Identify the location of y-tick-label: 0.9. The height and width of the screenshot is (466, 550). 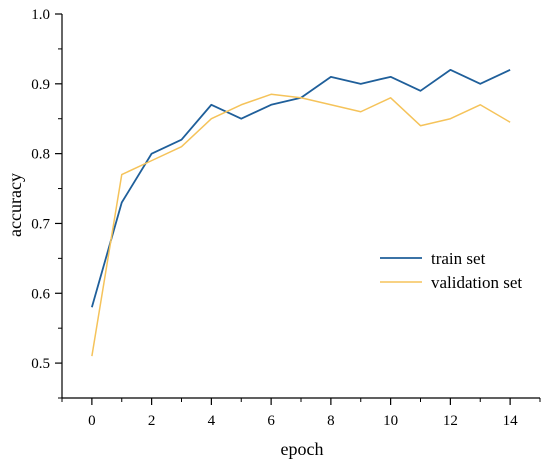
(40, 85).